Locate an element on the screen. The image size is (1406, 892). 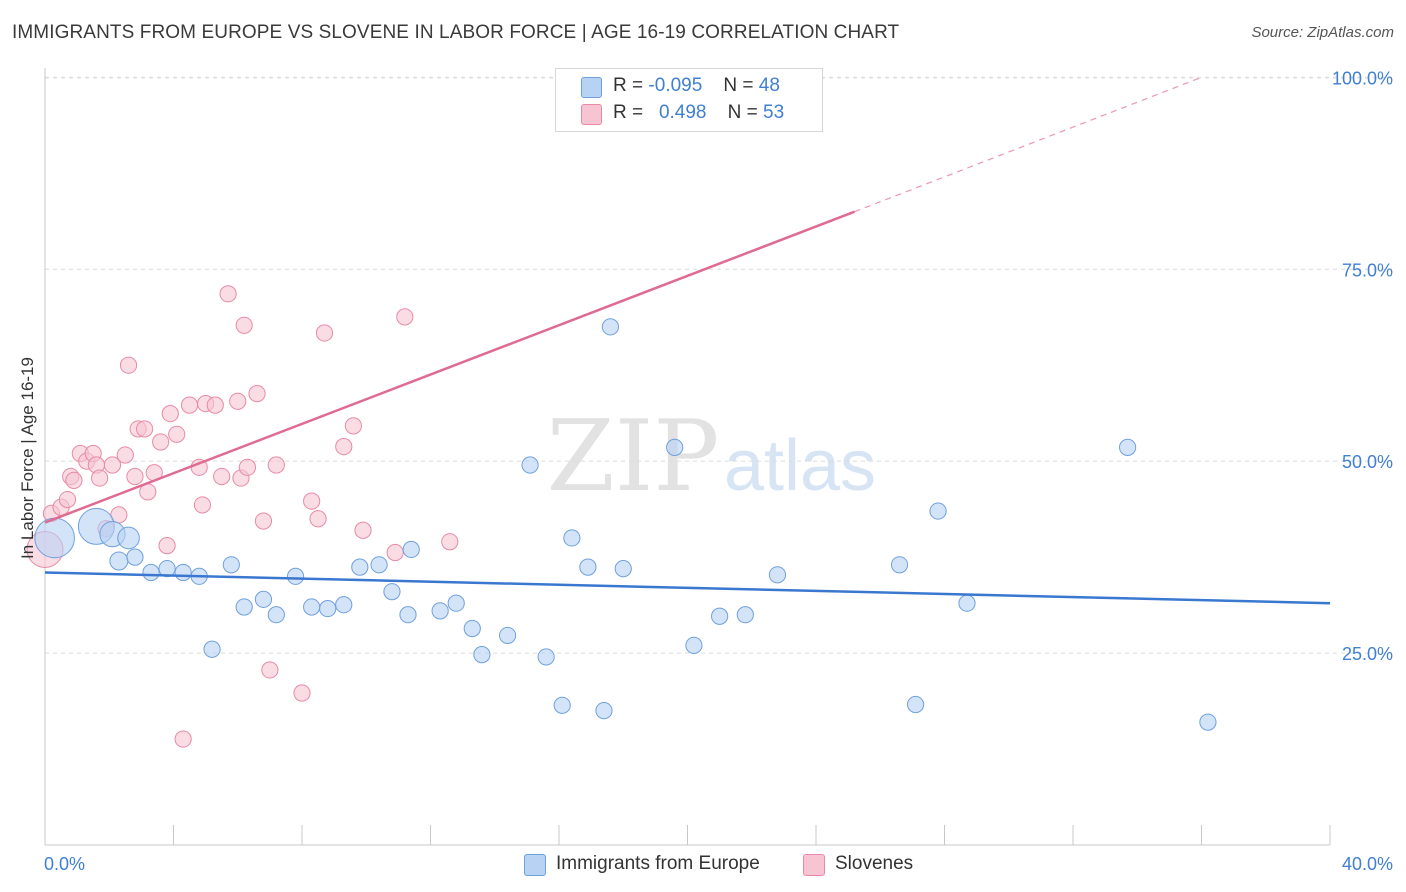
n-value: 48 is located at coordinates (769, 85).